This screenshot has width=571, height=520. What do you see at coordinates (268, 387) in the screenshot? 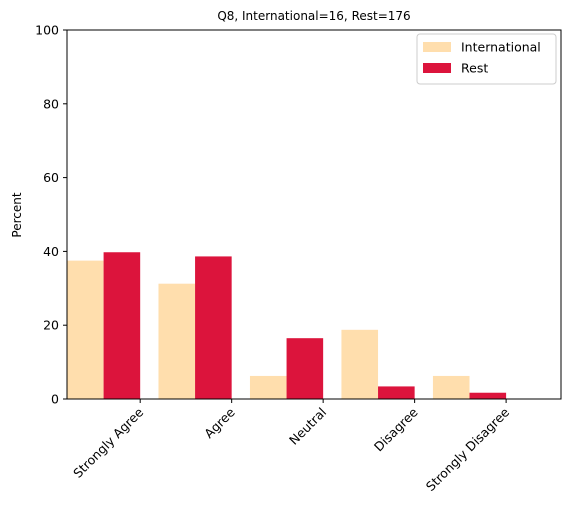
I see `bar-international-neutral` at bounding box center [268, 387].